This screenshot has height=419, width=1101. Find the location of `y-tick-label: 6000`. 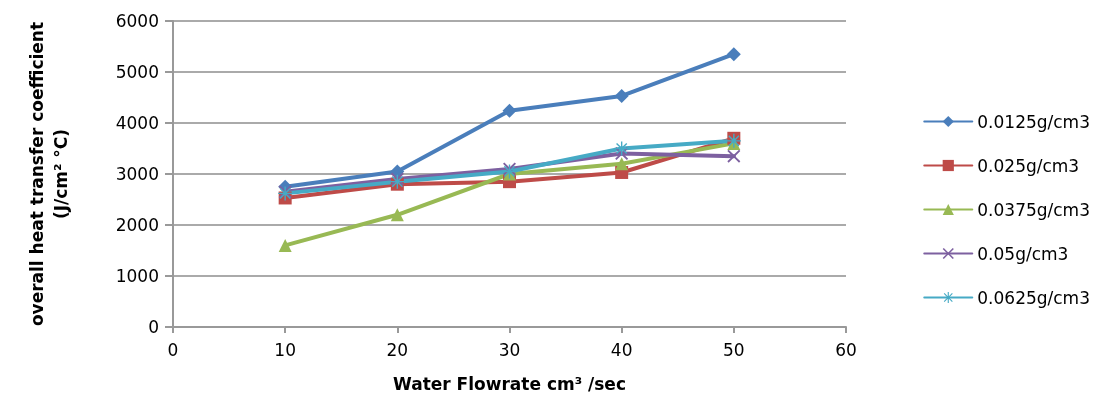

y-tick-label: 6000 is located at coordinates (137, 21).